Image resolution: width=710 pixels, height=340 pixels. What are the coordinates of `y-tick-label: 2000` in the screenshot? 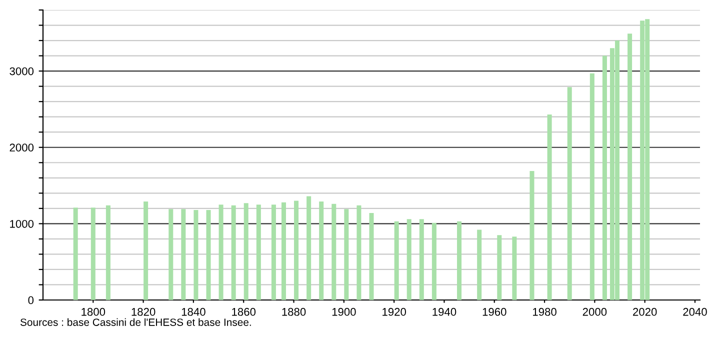 It's located at (22, 148).